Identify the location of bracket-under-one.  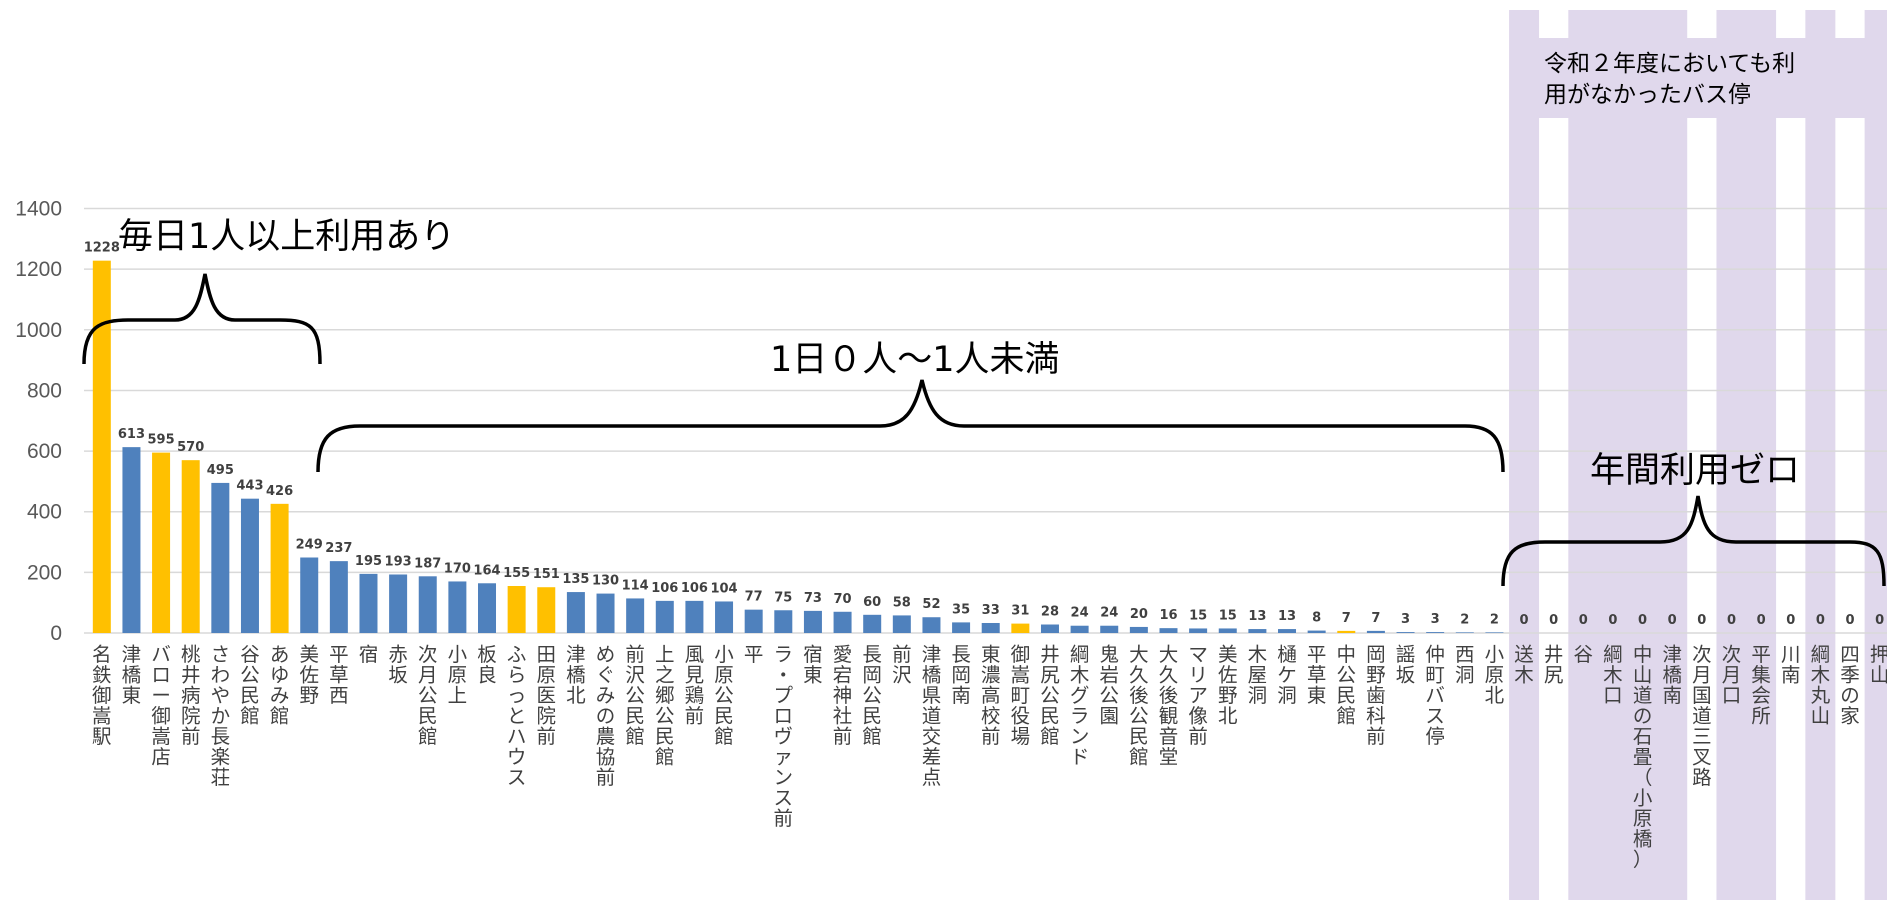
(910, 426).